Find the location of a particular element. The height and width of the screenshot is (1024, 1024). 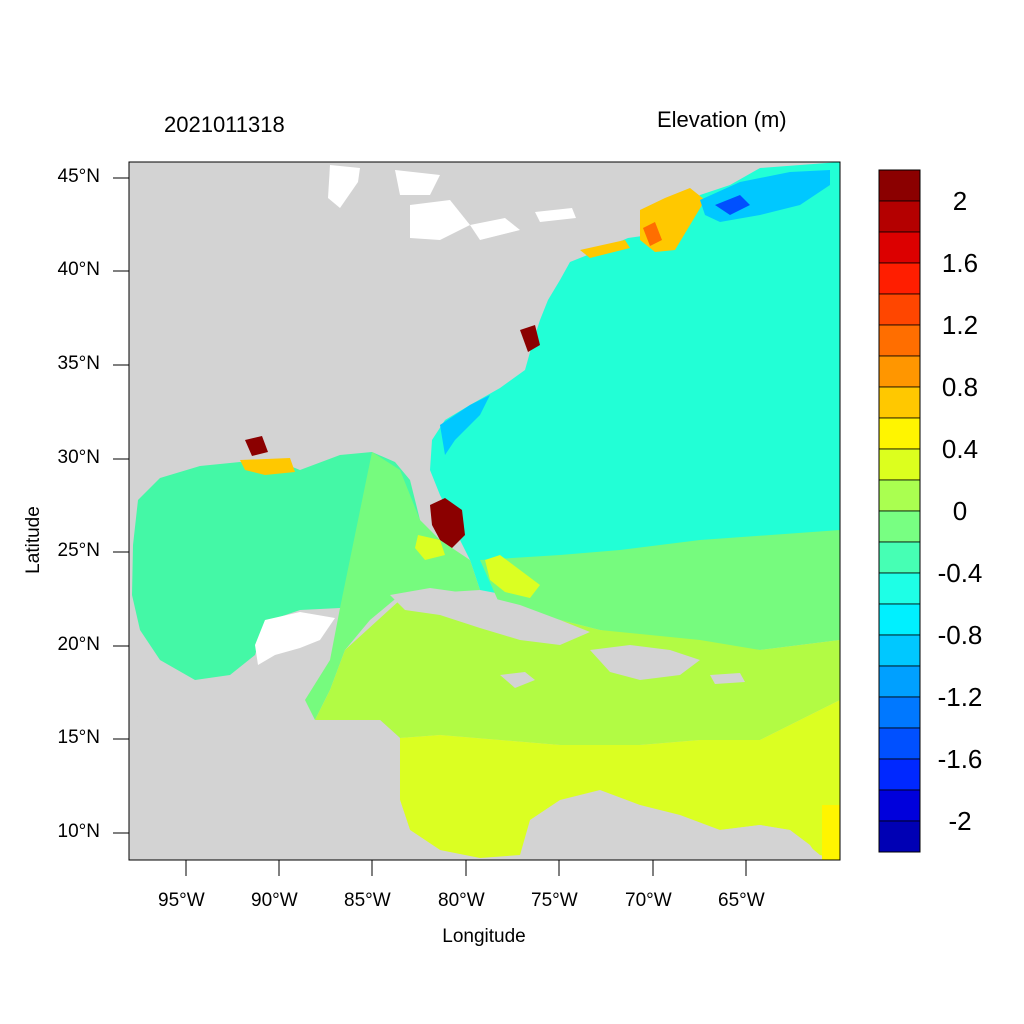

ocean-bahamas is located at coordinates (660, 590).